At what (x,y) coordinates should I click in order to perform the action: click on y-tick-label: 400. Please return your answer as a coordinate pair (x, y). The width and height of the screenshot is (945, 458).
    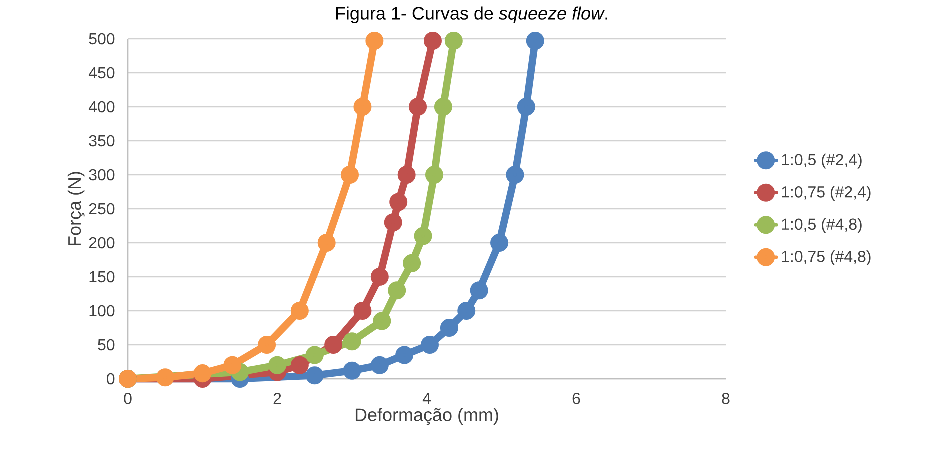
    Looking at the image, I should click on (101, 107).